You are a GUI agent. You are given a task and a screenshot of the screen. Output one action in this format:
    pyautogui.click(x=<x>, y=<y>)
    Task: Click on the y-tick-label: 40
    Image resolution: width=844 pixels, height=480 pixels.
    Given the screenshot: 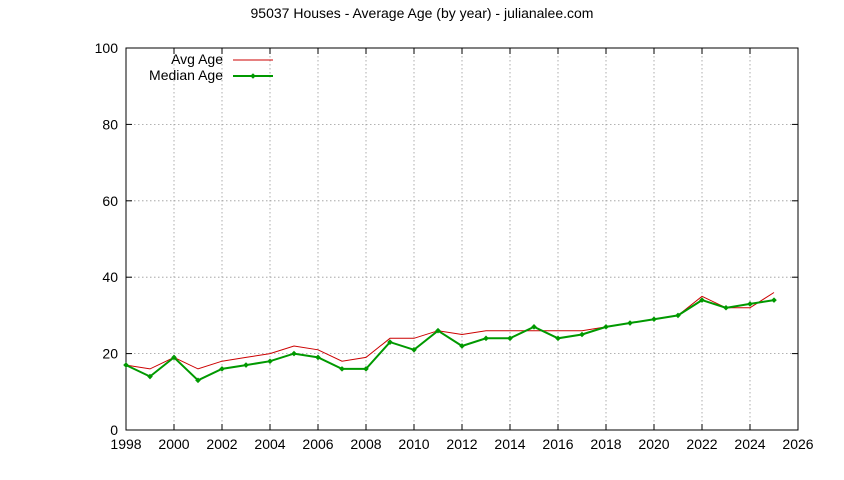 What is the action you would take?
    pyautogui.click(x=110, y=277)
    